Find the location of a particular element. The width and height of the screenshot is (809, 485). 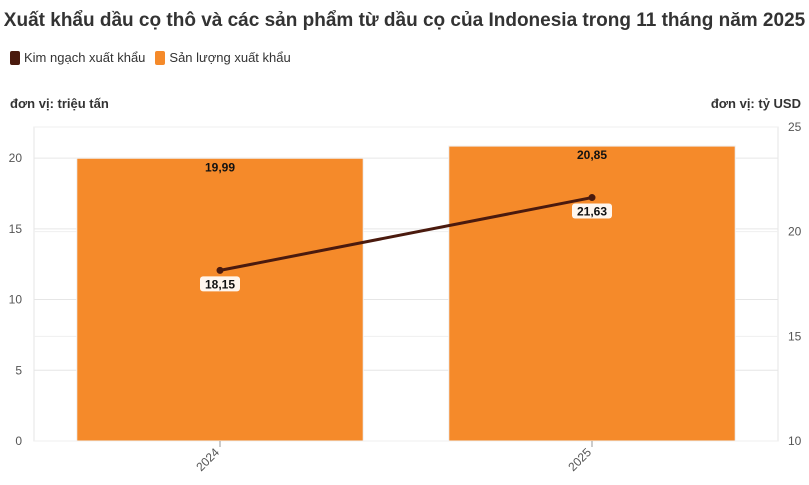

legend-item-value: Kim ngạch xuất khẩu is located at coordinates (77, 57).